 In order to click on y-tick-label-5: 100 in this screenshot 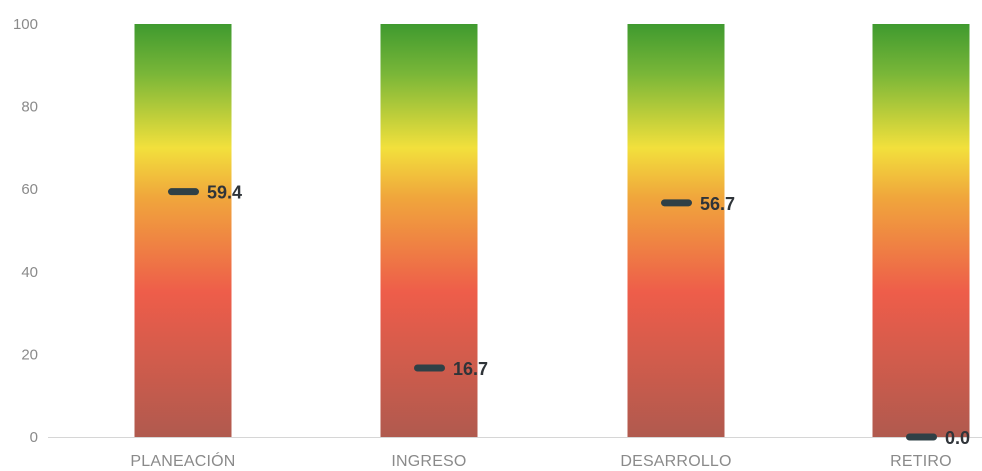, I will do `click(25, 24)`.